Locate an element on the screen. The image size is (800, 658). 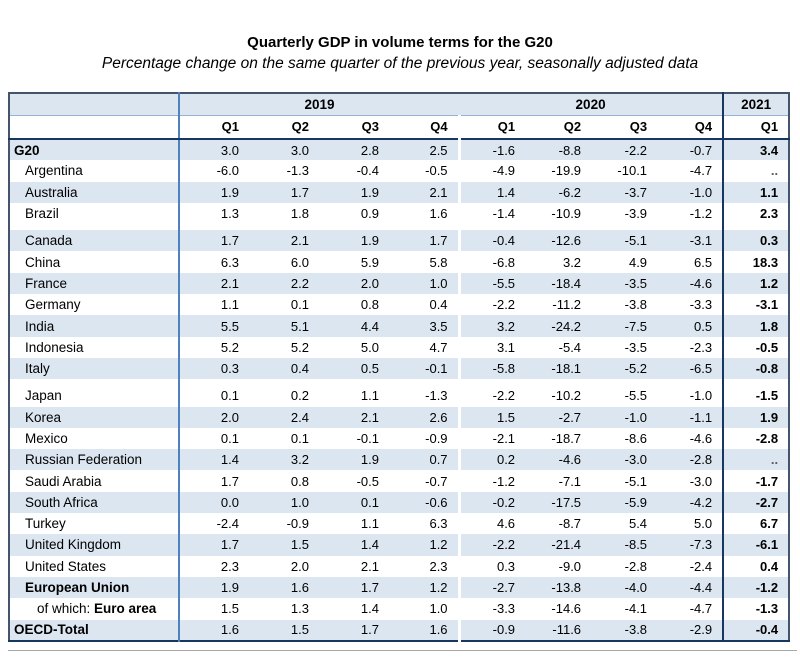
value-cell: -24.2 is located at coordinates (558, 326).